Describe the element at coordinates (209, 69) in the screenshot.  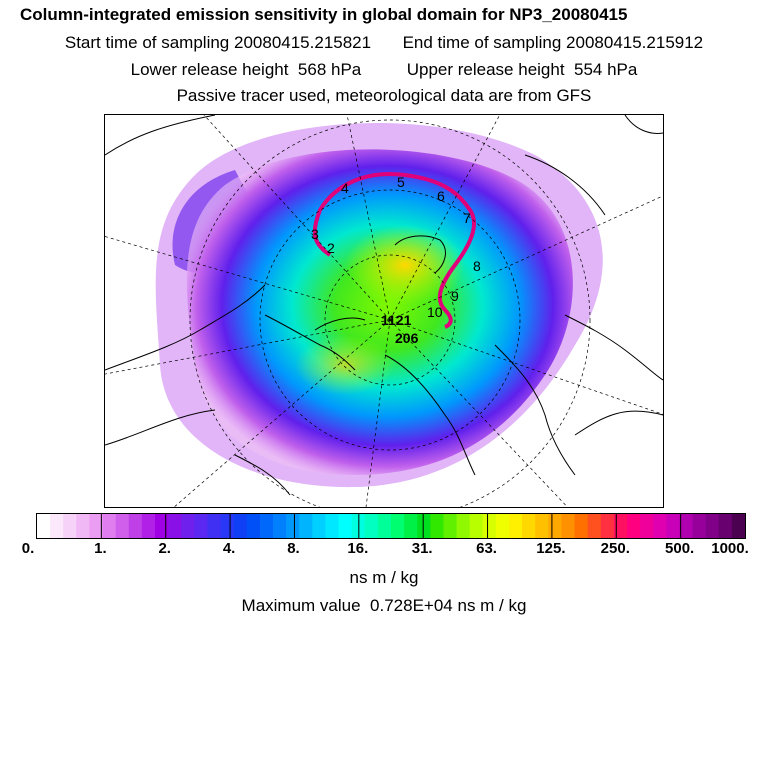
I see `lower-height-label: Lower release height` at that location.